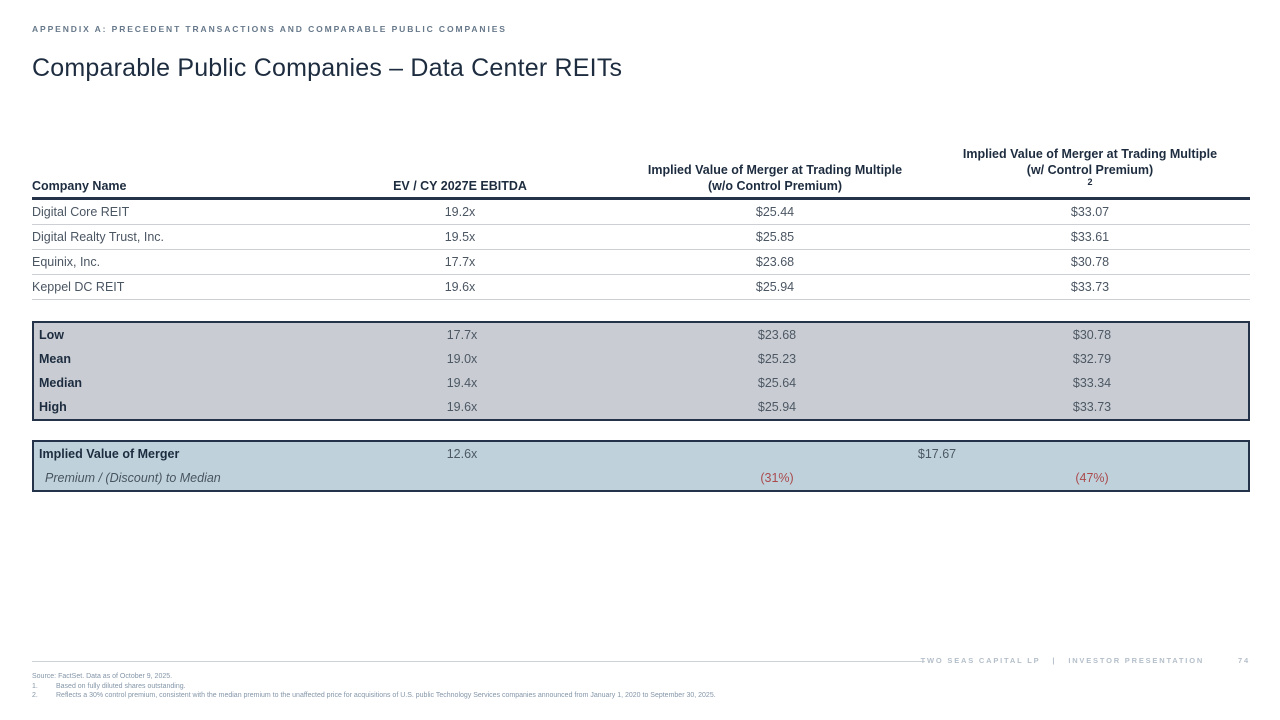  Describe the element at coordinates (78, 287) in the screenshot. I see `company-name-cell: Keppel DC REIT` at that location.